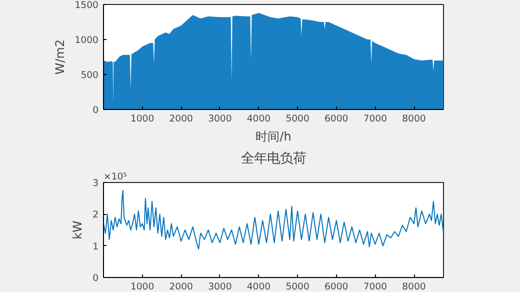 The image size is (520, 292). Describe the element at coordinates (274, 137) in the screenshot. I see `x-axis-title: 时间/h` at that location.